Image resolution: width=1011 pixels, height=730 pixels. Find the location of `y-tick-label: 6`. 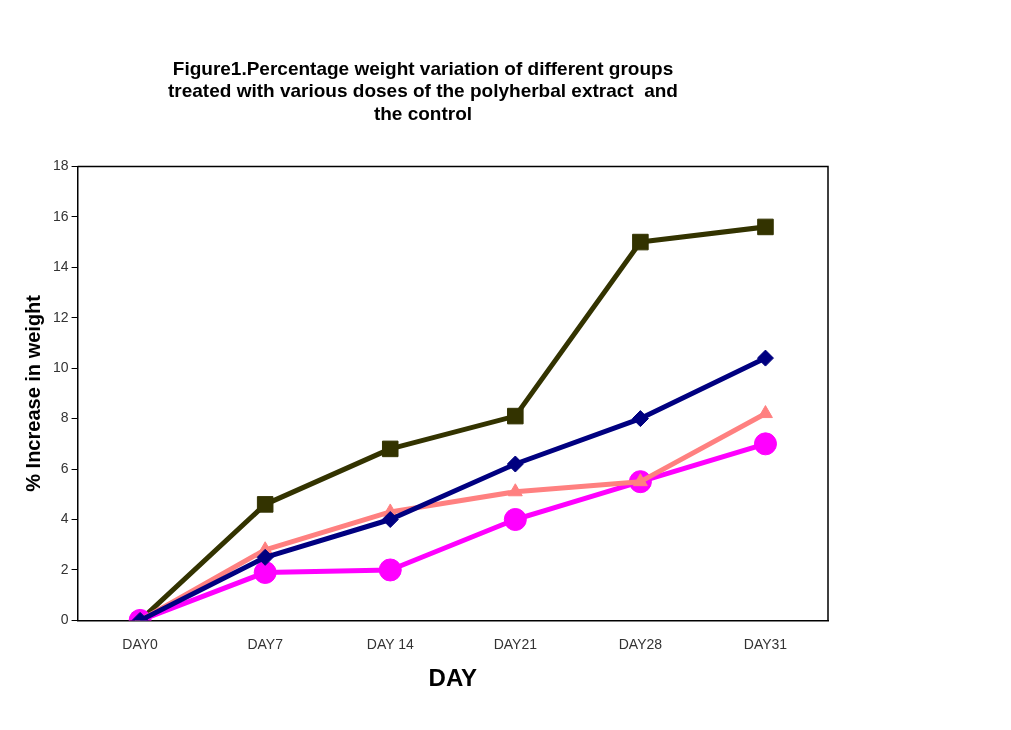

y-tick-label: 6 is located at coordinates (64, 467).